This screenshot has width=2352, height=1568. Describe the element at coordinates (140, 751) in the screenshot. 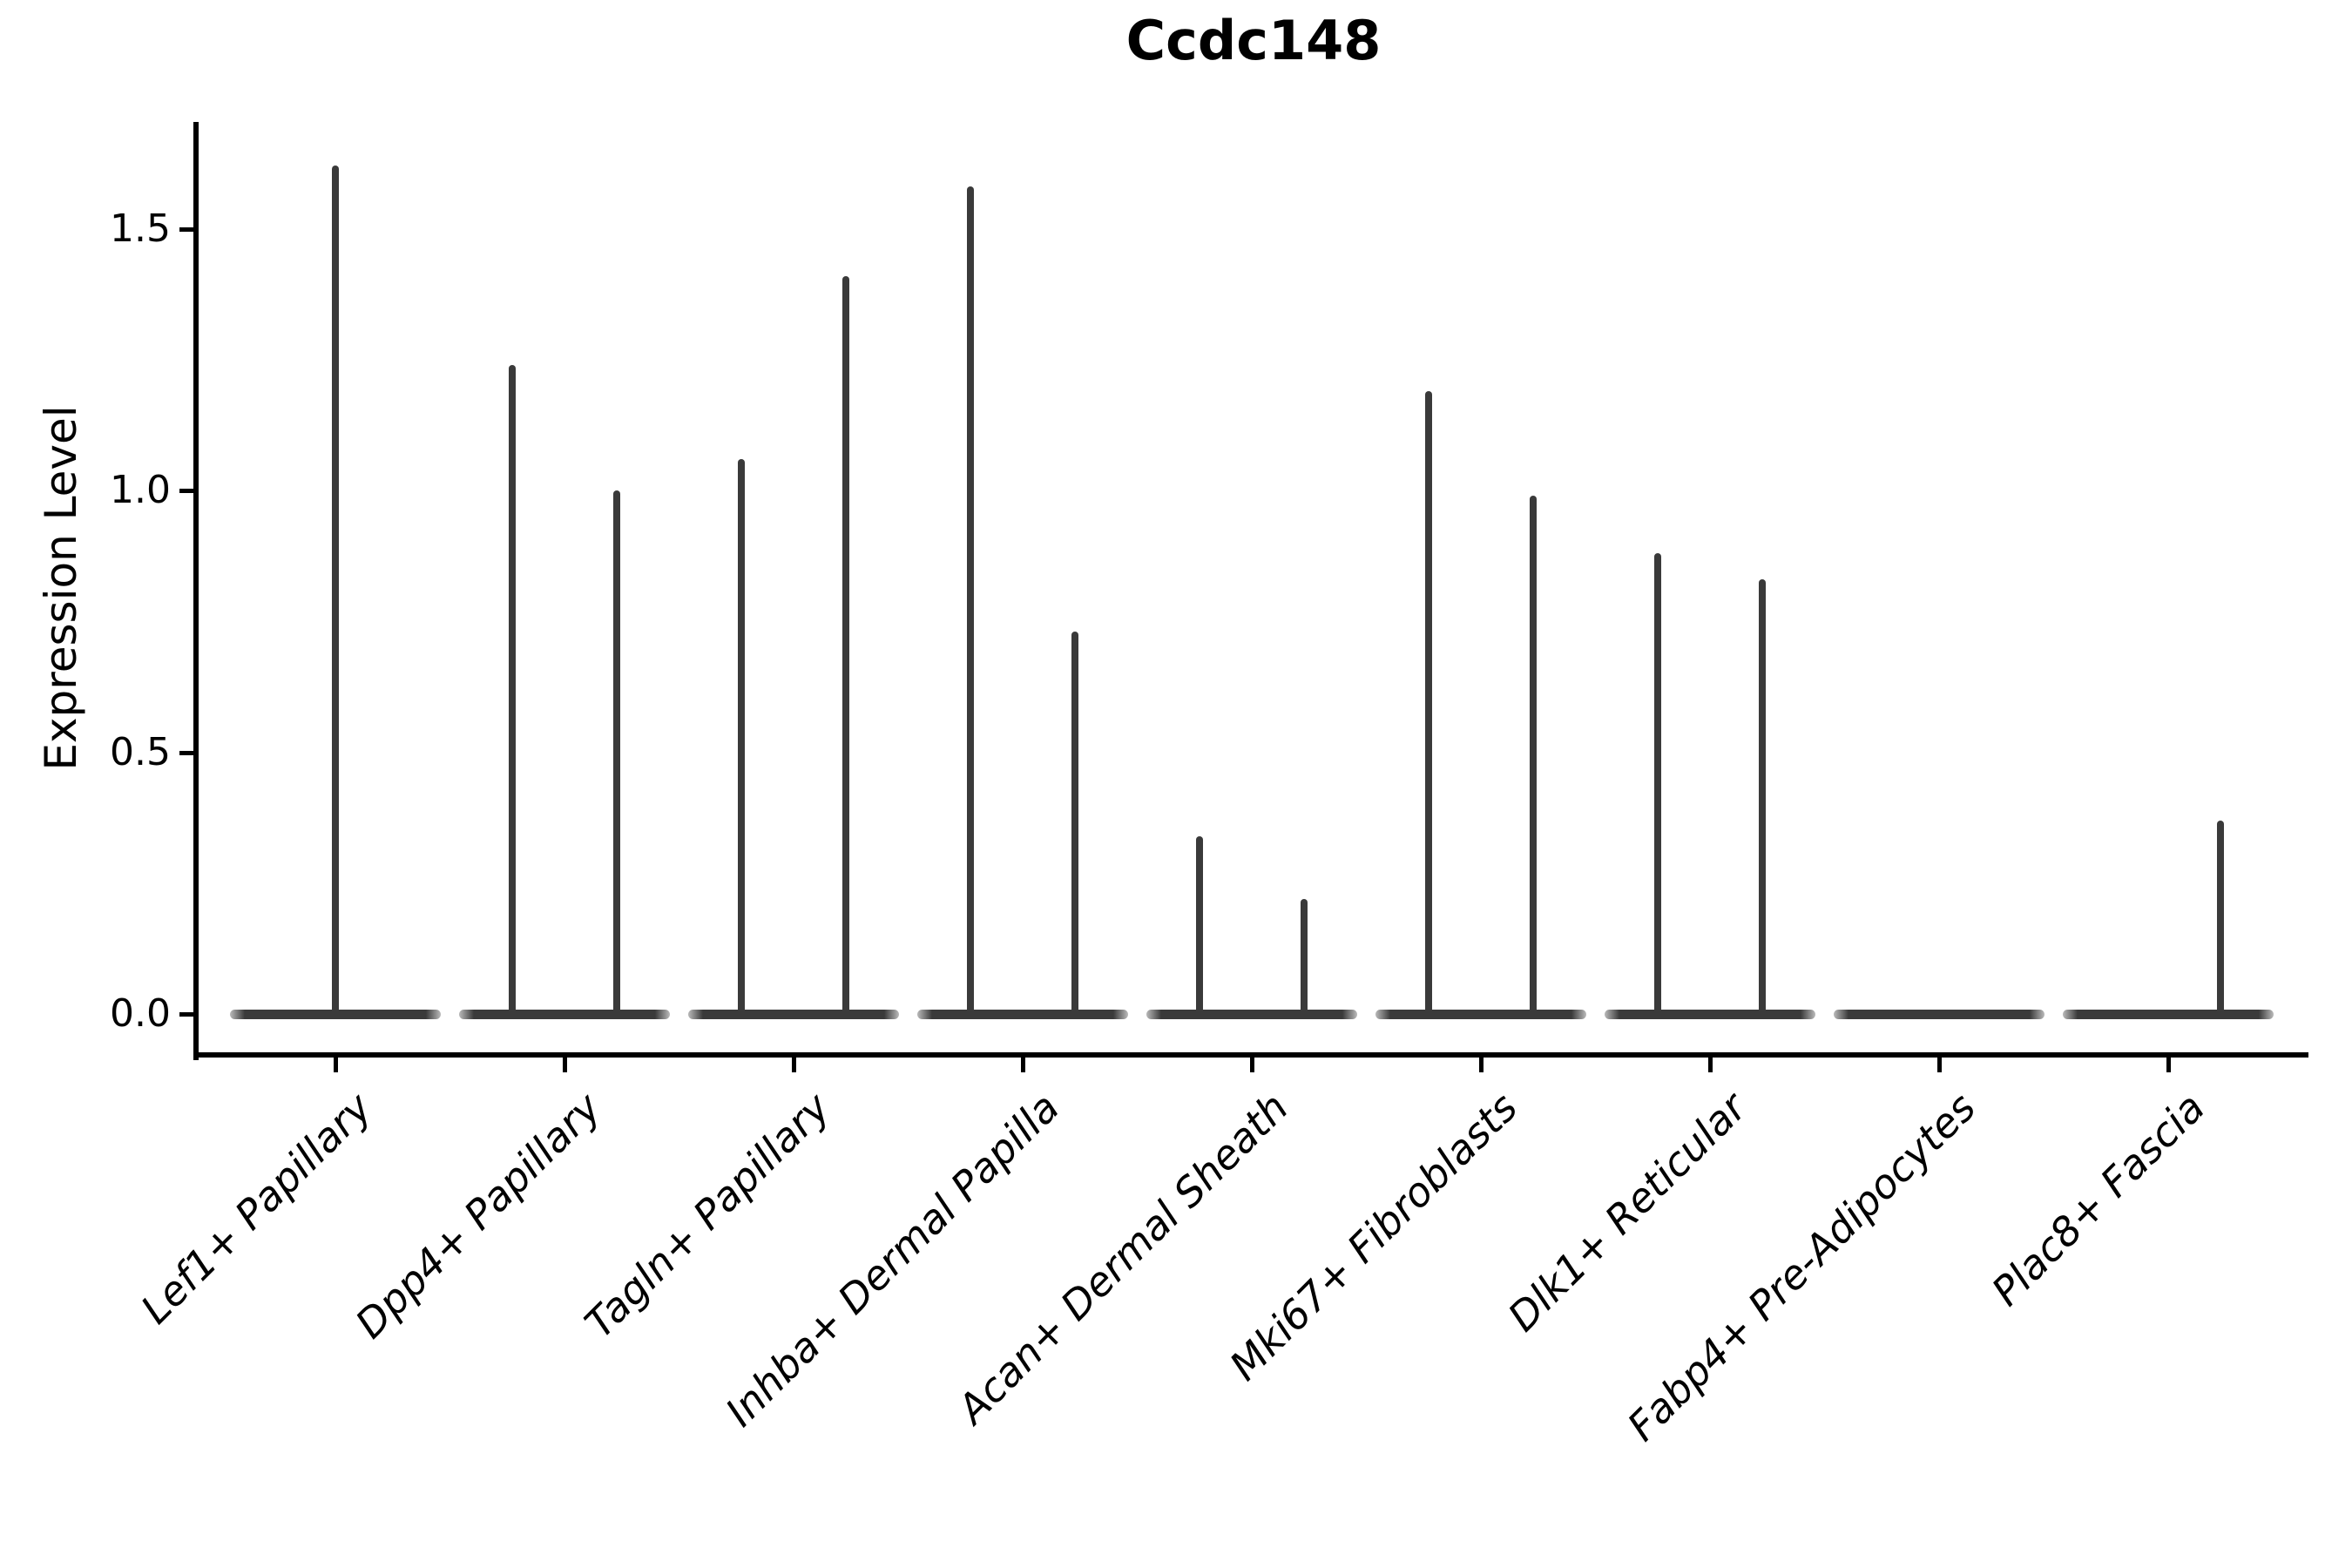

I see `y-tick-label: 0.5` at that location.